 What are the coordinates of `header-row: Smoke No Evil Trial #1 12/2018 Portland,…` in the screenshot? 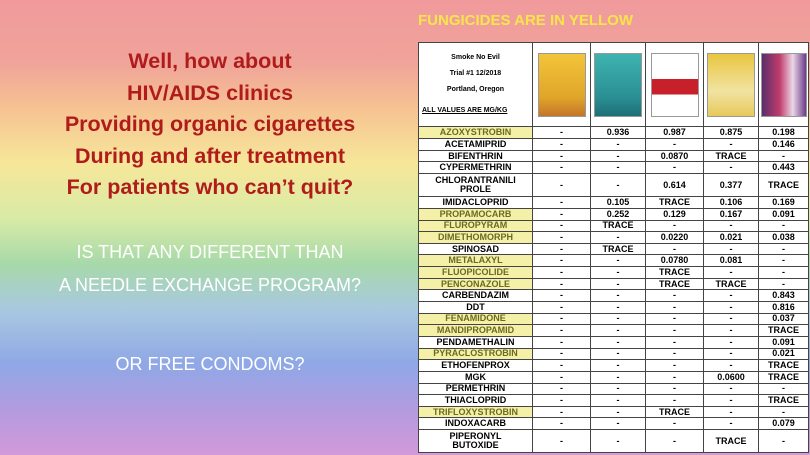 It's located at (613, 84).